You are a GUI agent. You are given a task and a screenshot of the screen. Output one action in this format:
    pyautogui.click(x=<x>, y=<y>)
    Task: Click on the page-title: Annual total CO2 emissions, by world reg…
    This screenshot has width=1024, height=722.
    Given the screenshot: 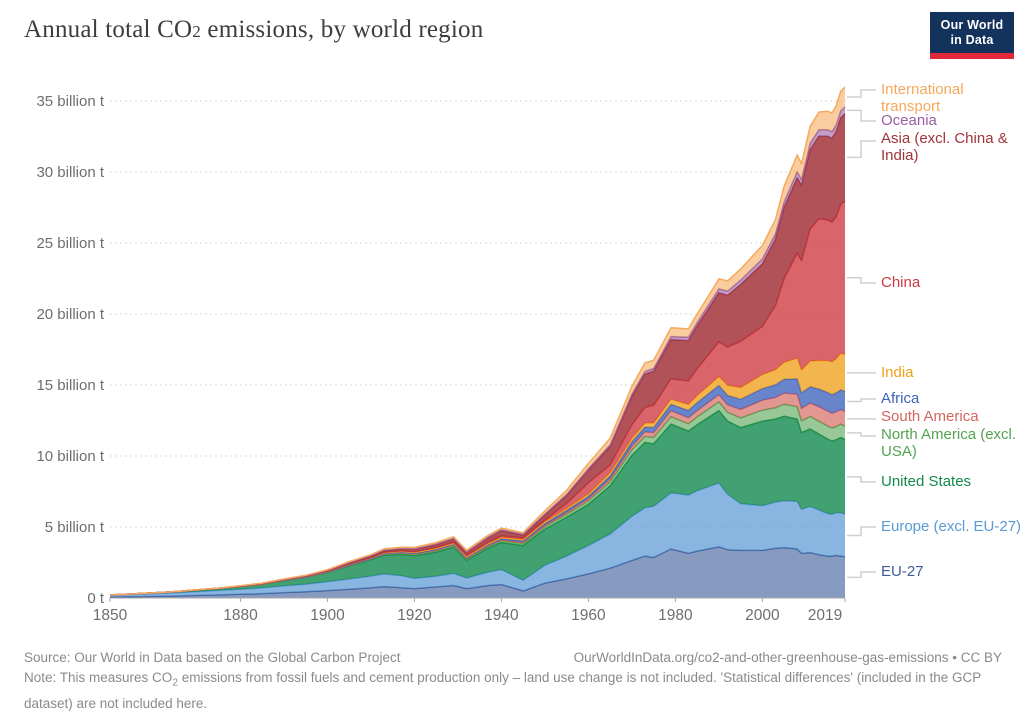 What is the action you would take?
    pyautogui.click(x=464, y=31)
    